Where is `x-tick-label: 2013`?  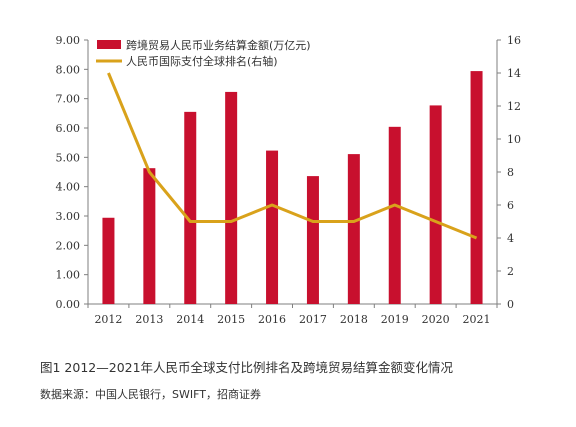 x-tick-label: 2013 is located at coordinates (149, 319).